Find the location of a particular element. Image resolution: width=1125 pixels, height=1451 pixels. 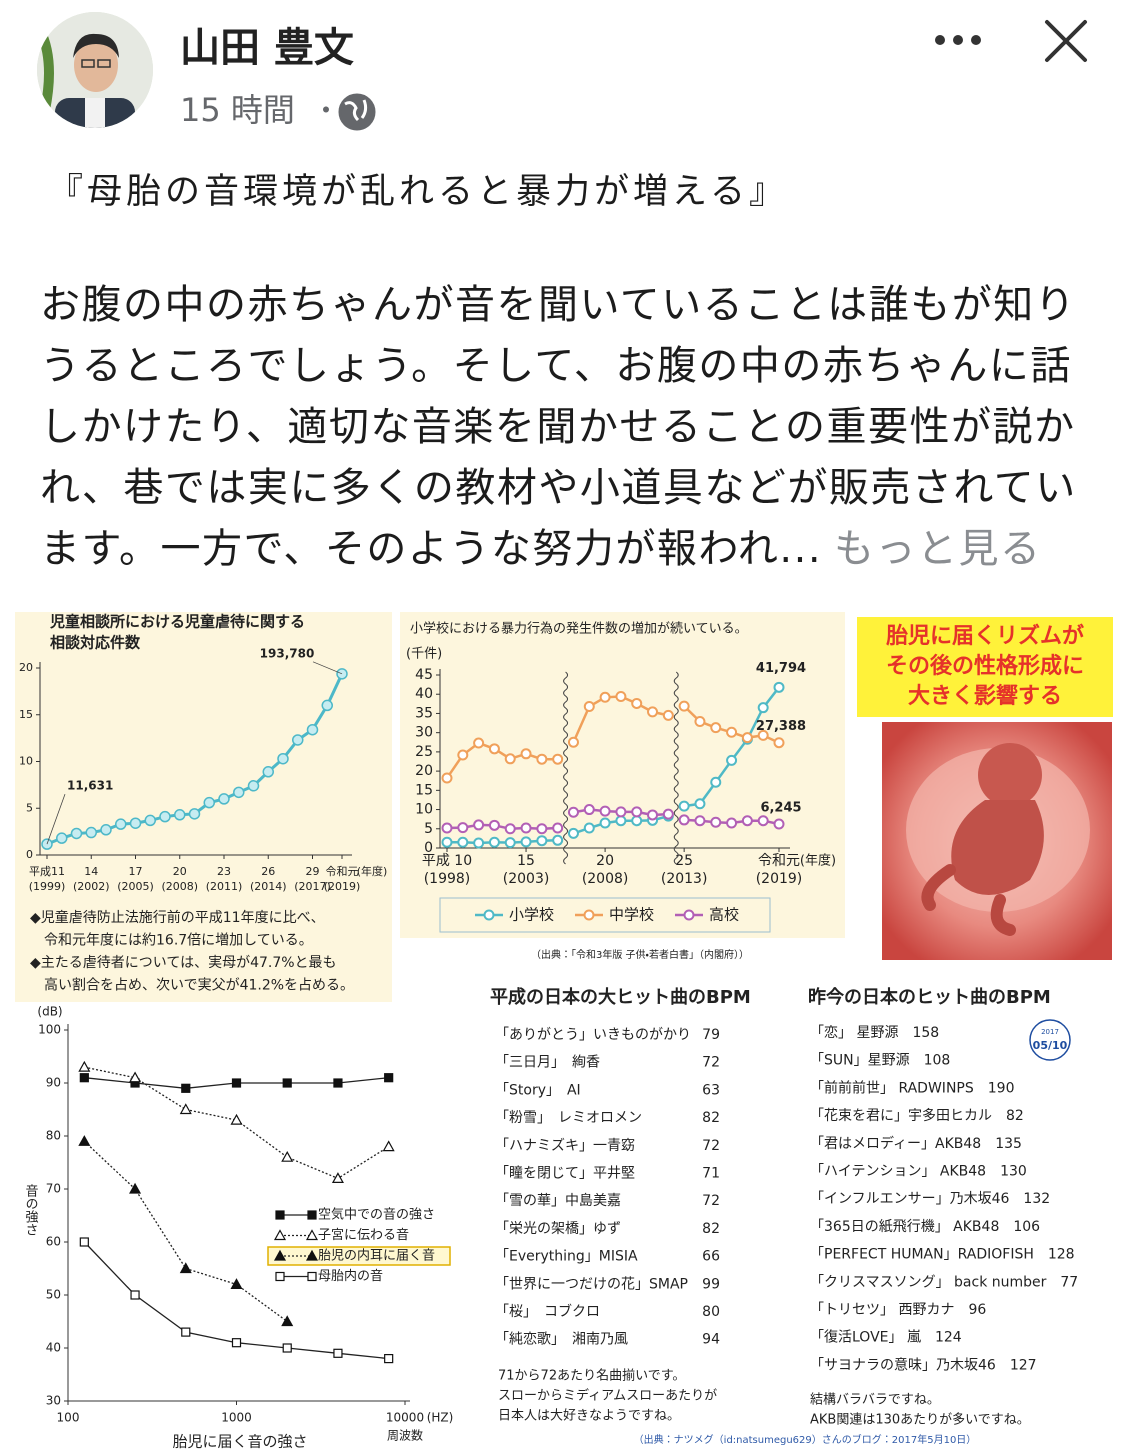

x-tick-sublabel: (2011) is located at coordinates (224, 886).